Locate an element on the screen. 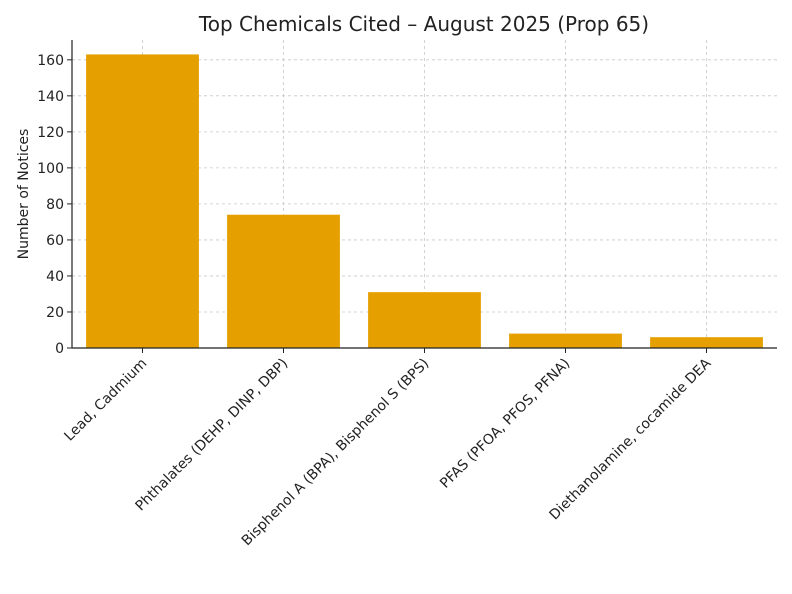 The width and height of the screenshot is (792, 594). y-tick-label: 20 is located at coordinates (55, 313).